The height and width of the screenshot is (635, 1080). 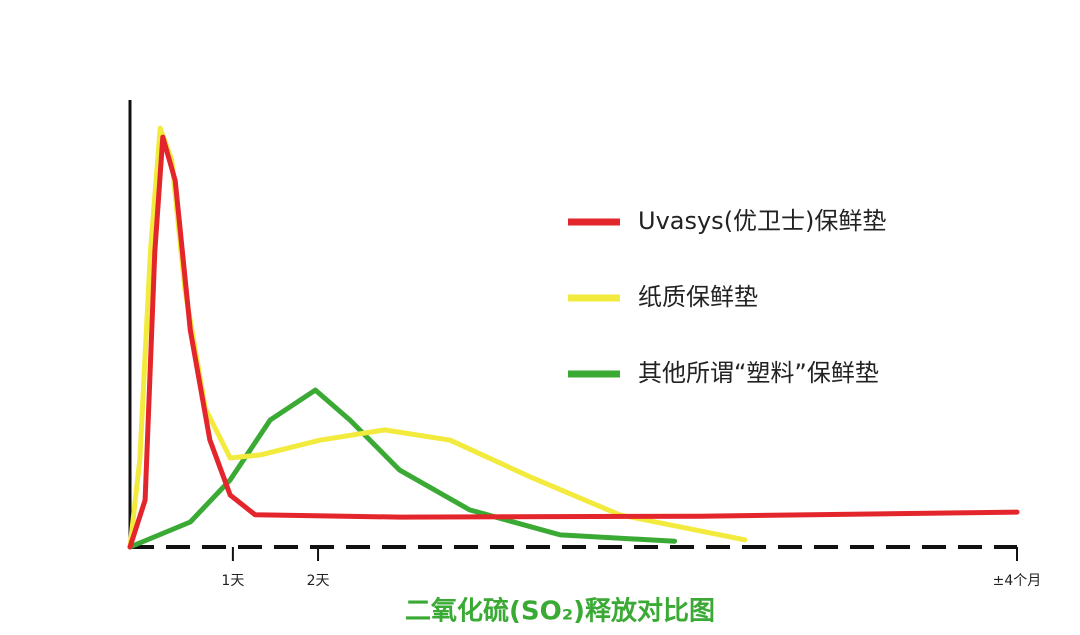 What do you see at coordinates (1017, 581) in the screenshot?
I see `x-tick-label: ±4个月` at bounding box center [1017, 581].